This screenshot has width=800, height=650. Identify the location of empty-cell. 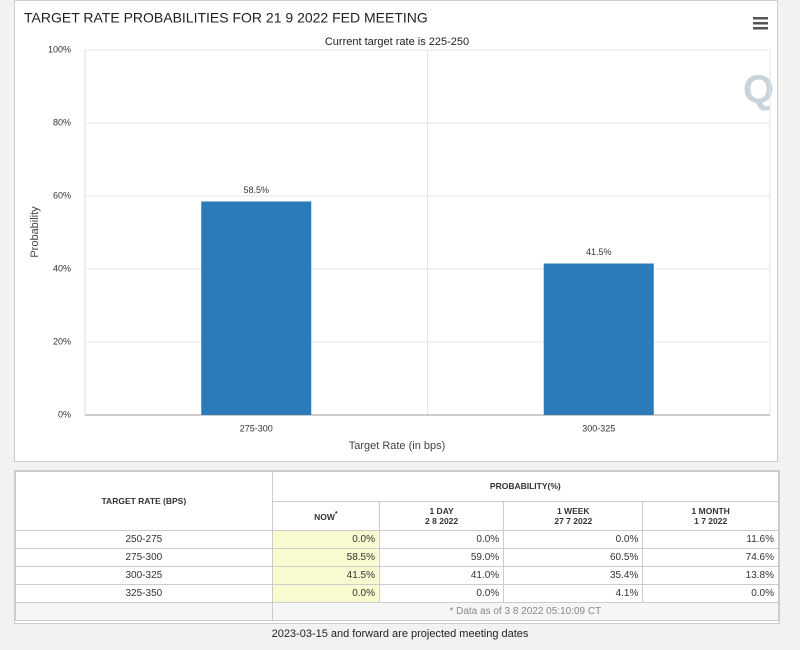
(144, 611).